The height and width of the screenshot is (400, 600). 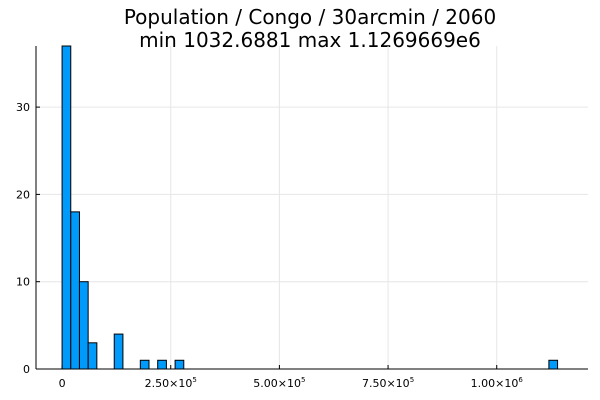 What do you see at coordinates (23, 194) in the screenshot?
I see `y-tick-label: 20` at bounding box center [23, 194].